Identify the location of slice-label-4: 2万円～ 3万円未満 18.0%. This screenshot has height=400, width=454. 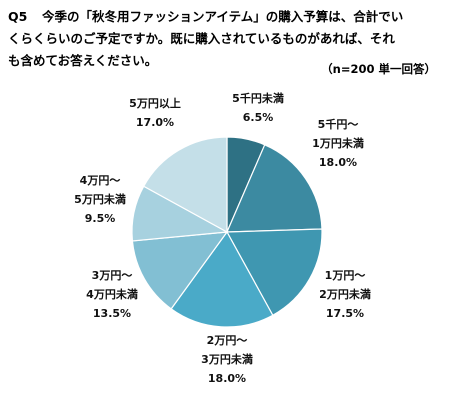
(227, 359).